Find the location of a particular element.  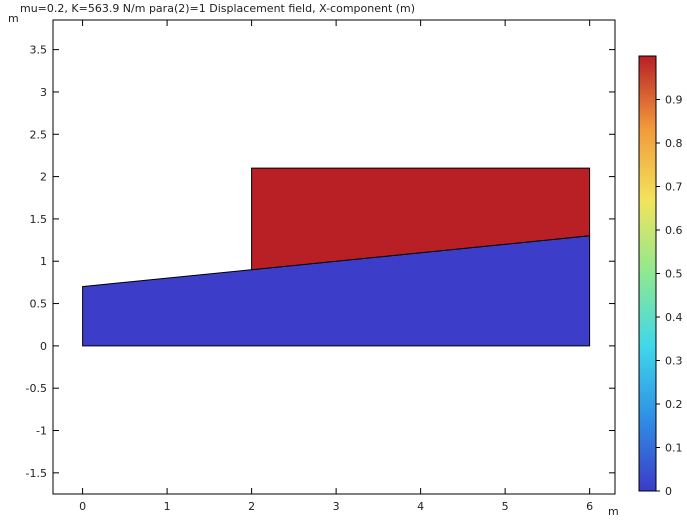

x-tick-label: 2 is located at coordinates (251, 506).